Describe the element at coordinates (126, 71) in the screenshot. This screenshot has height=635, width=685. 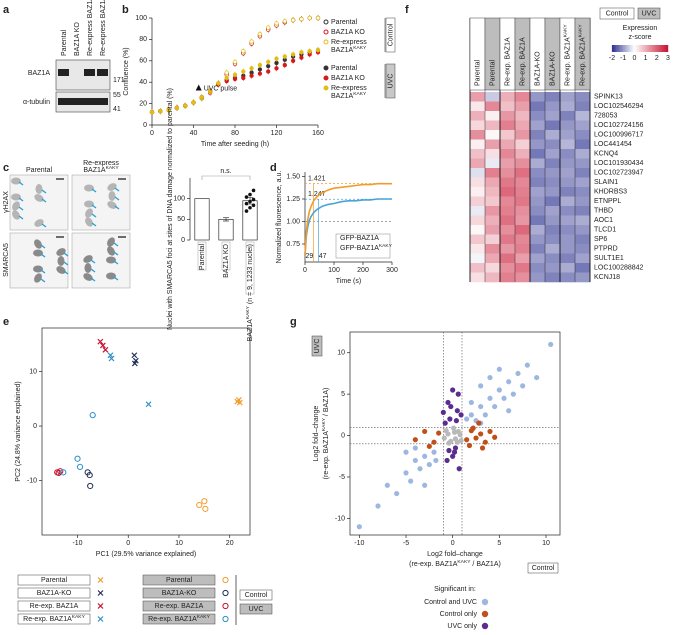
I see `y-axis-label: Confluence (%)` at that location.